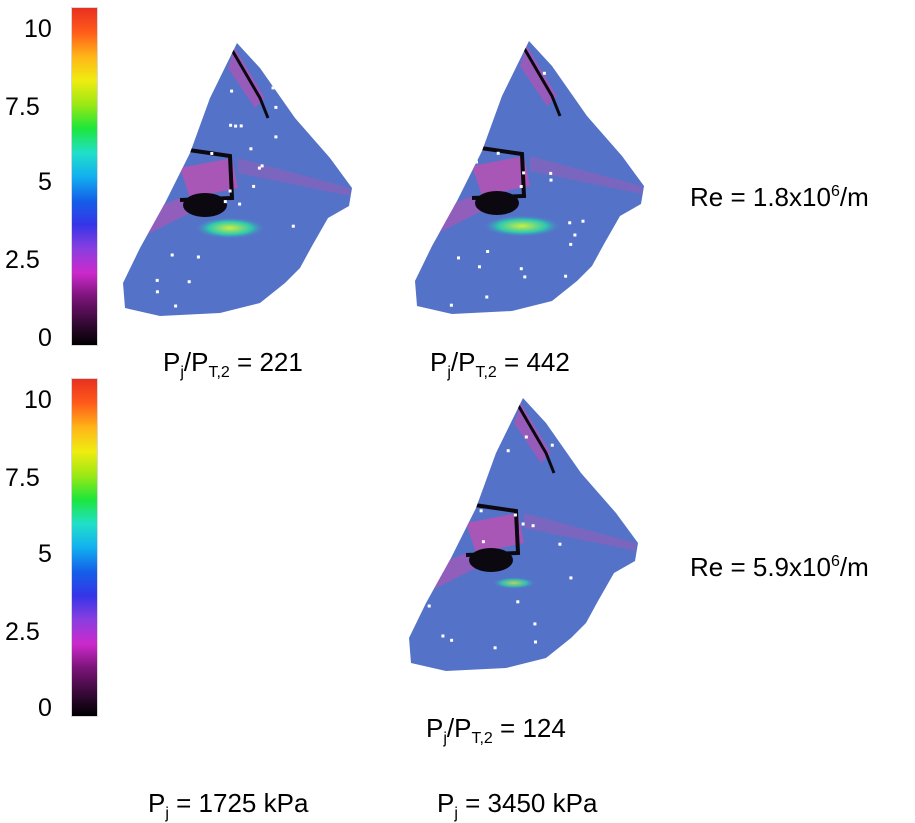 This screenshot has width=915, height=823. Describe the element at coordinates (219, 372) in the screenshot. I see `ratio-label-221-t2: T,2` at that location.